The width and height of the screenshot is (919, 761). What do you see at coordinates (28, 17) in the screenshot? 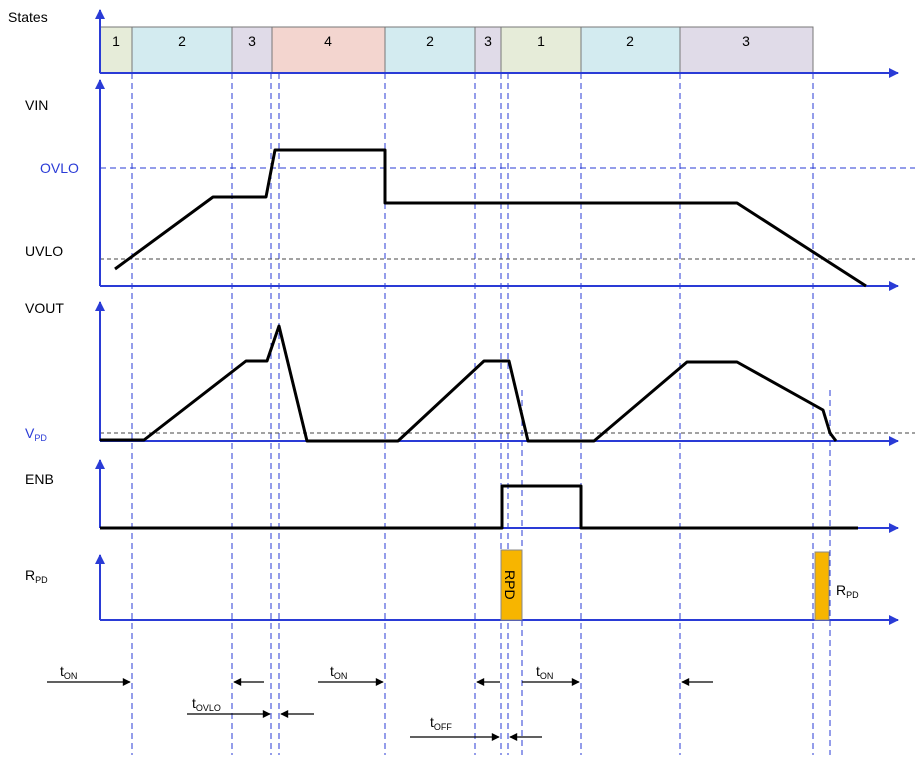
I see `states-title: States` at bounding box center [28, 17].